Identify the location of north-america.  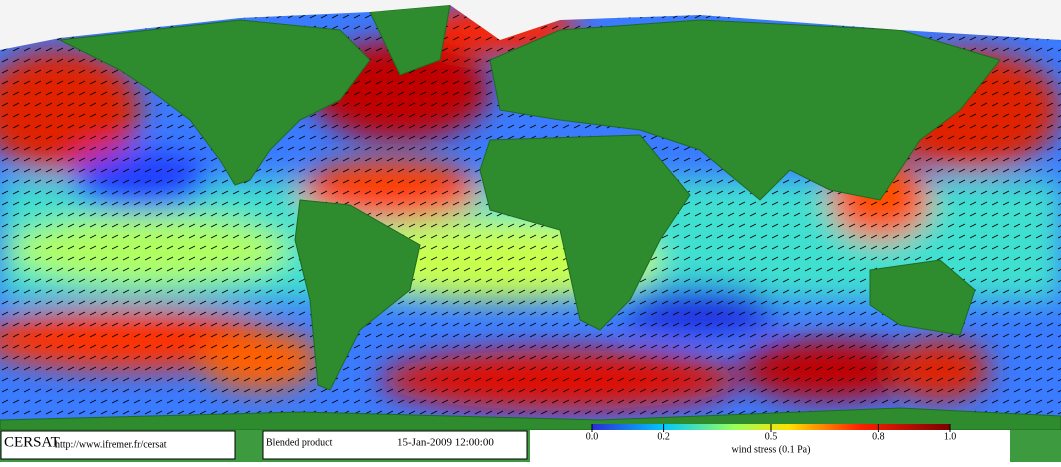
(214, 102).